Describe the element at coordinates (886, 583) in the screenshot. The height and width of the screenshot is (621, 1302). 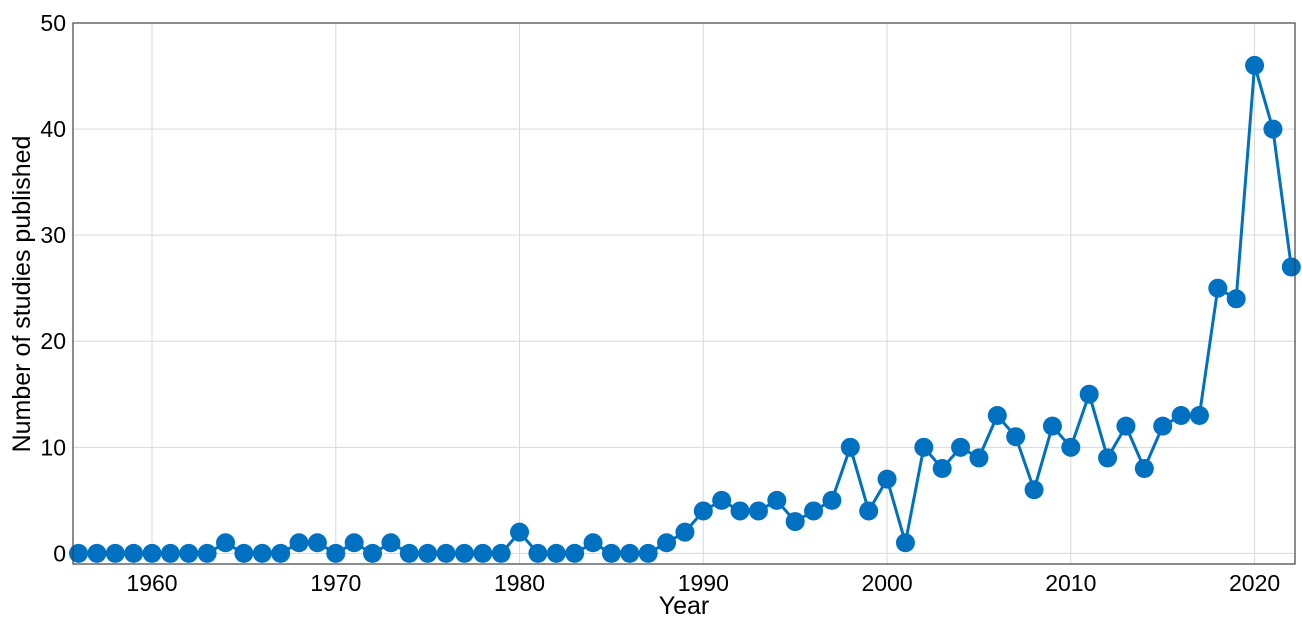
I see `x-tick-label: 2000` at that location.